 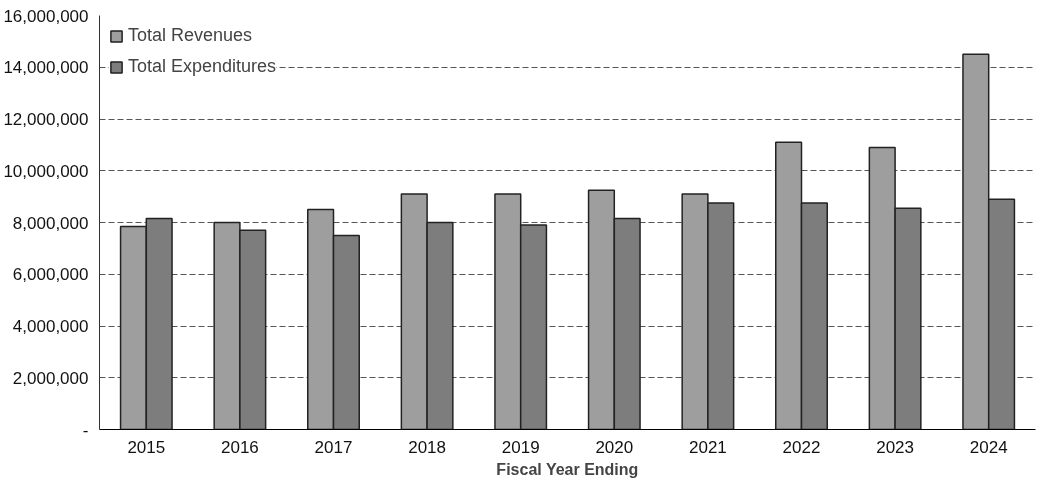 I want to click on x-tick-label: 2016, so click(x=239, y=447).